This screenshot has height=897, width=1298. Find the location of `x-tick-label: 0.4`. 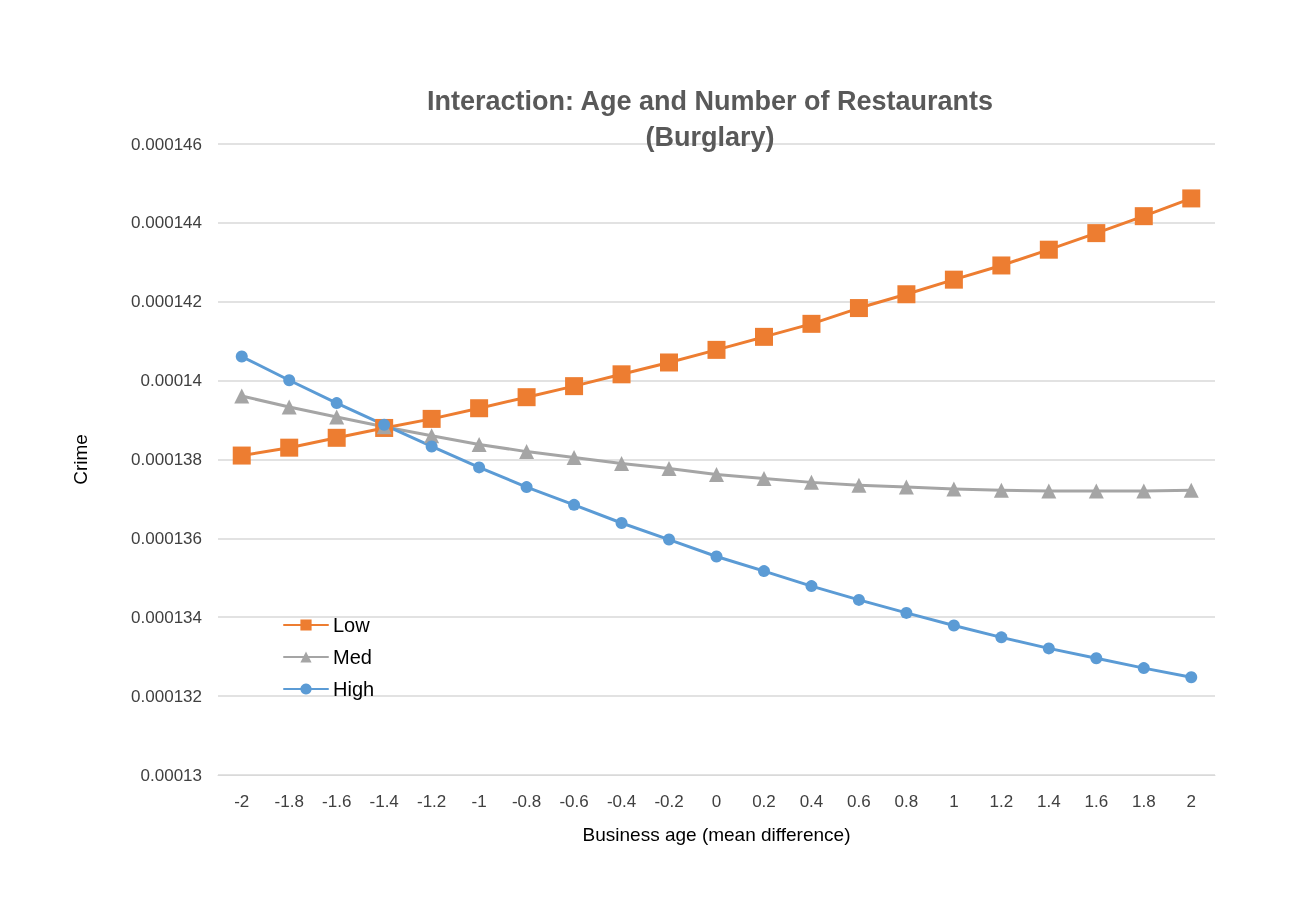

x-tick-label: 0.4 is located at coordinates (811, 801).